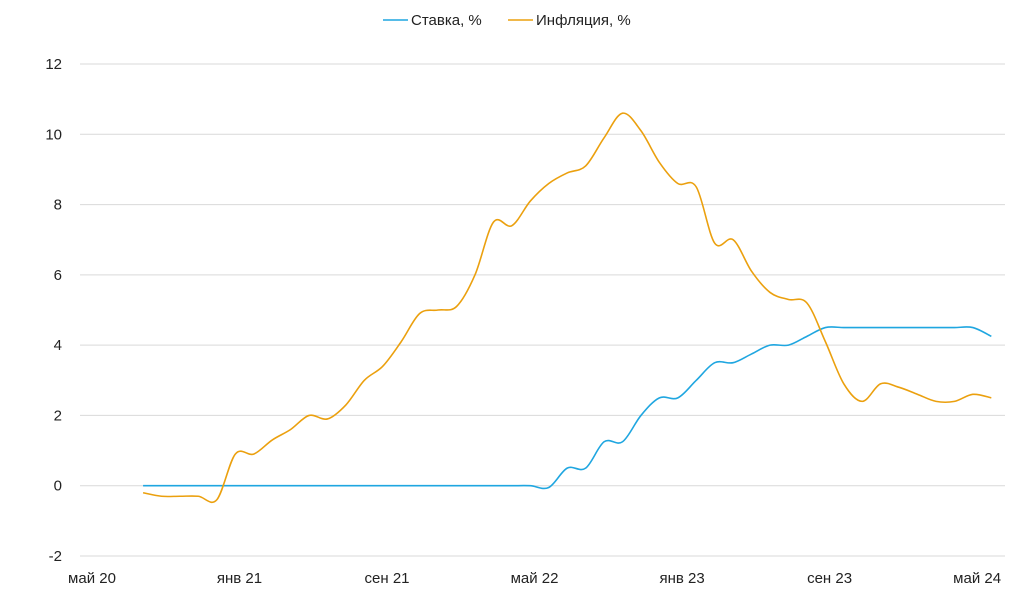 The image size is (1024, 613). I want to click on x-tick-label: сен 23, so click(829, 578).